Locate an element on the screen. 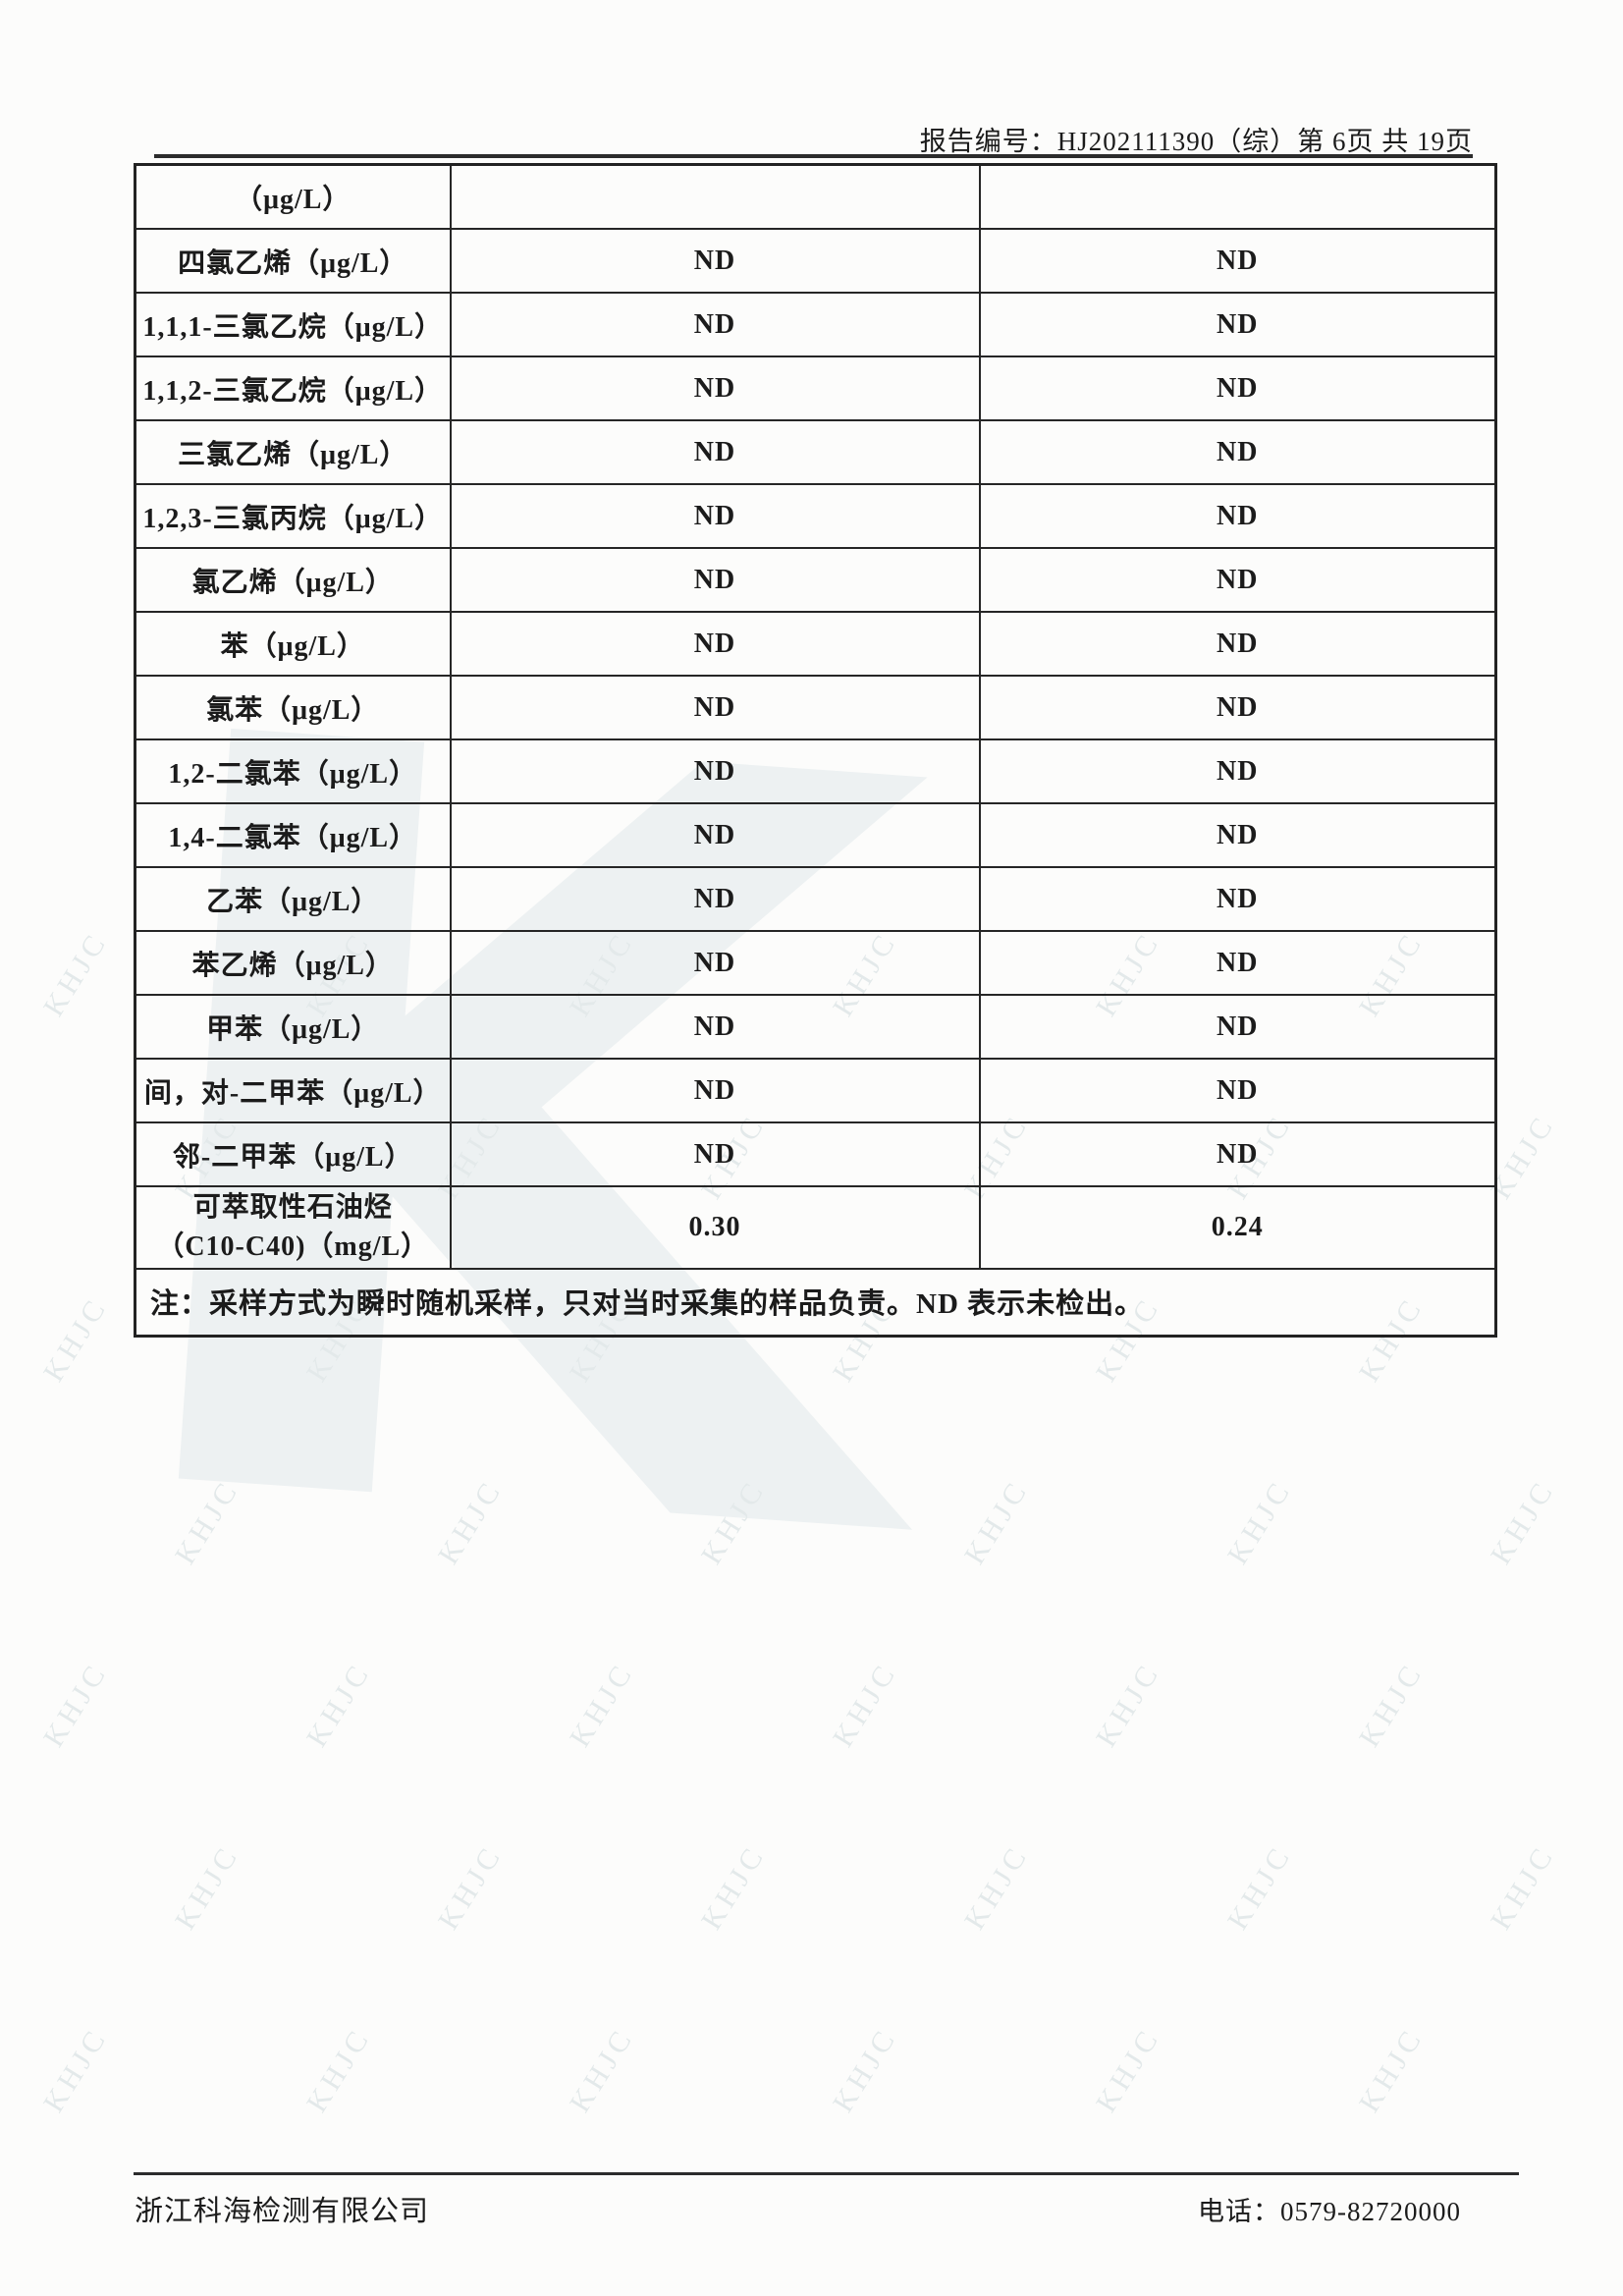  page-header: 报告编号：HJ202111390（综）第 6页 共 19页 is located at coordinates (1196, 139).